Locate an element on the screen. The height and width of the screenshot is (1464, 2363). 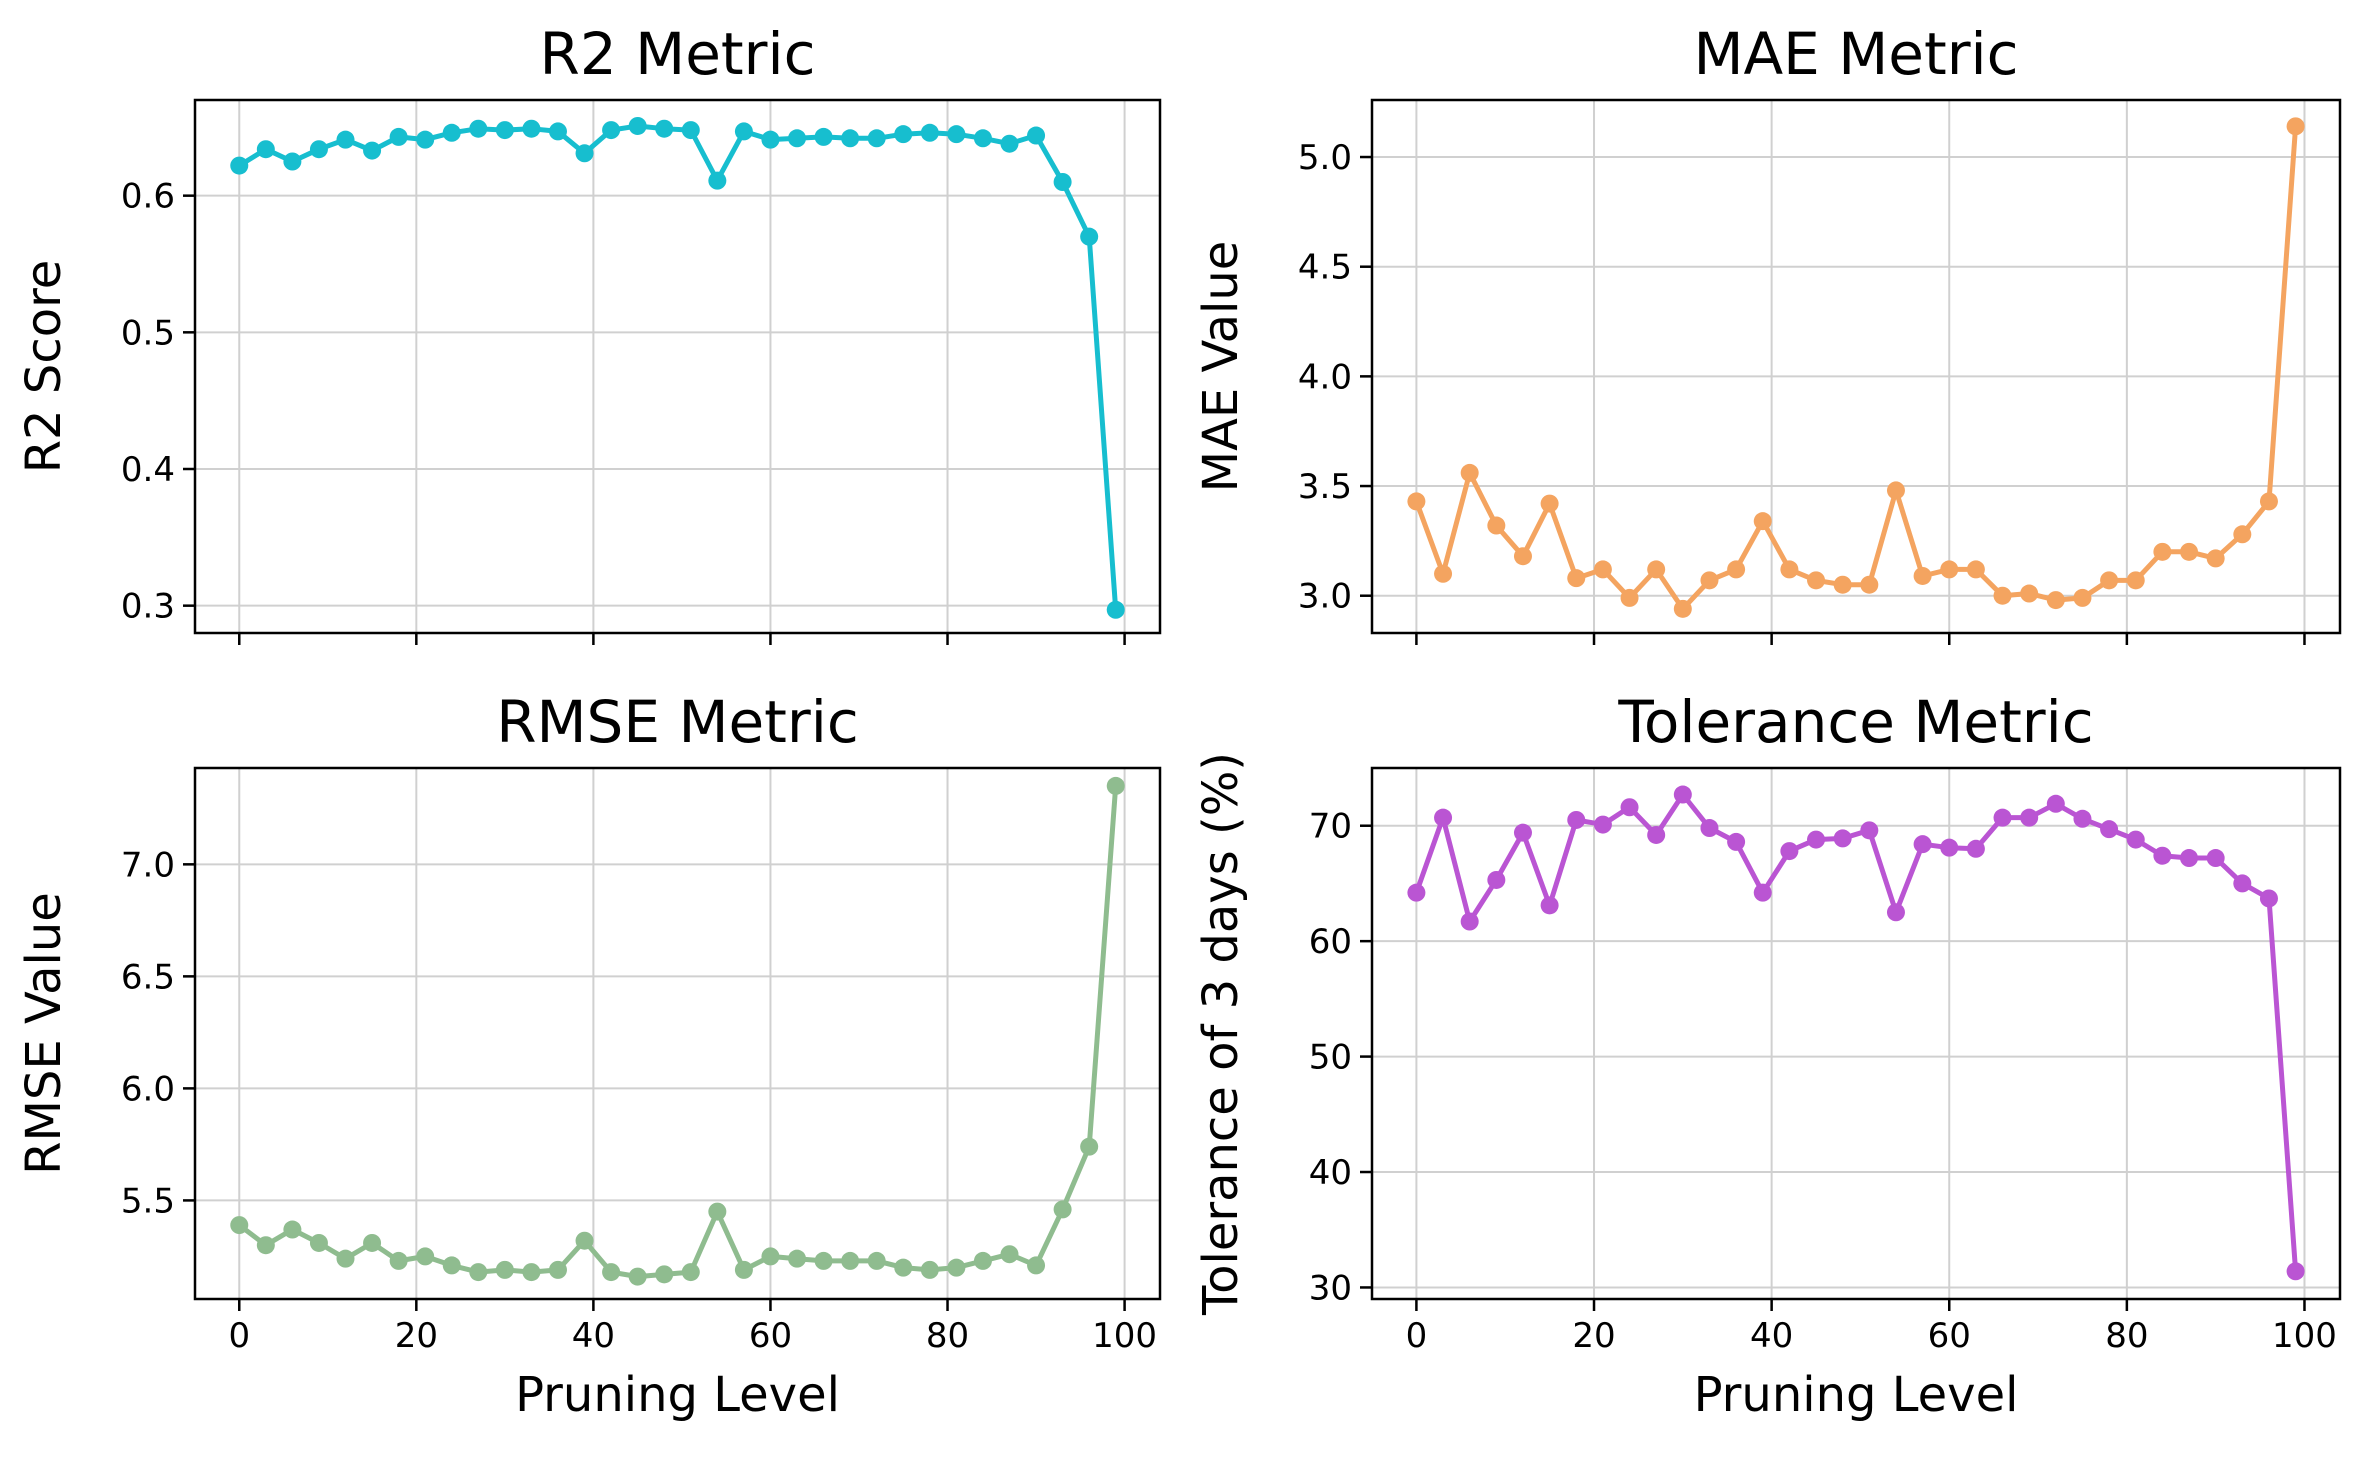
x-tick-label: 20 is located at coordinates (416, 1336).